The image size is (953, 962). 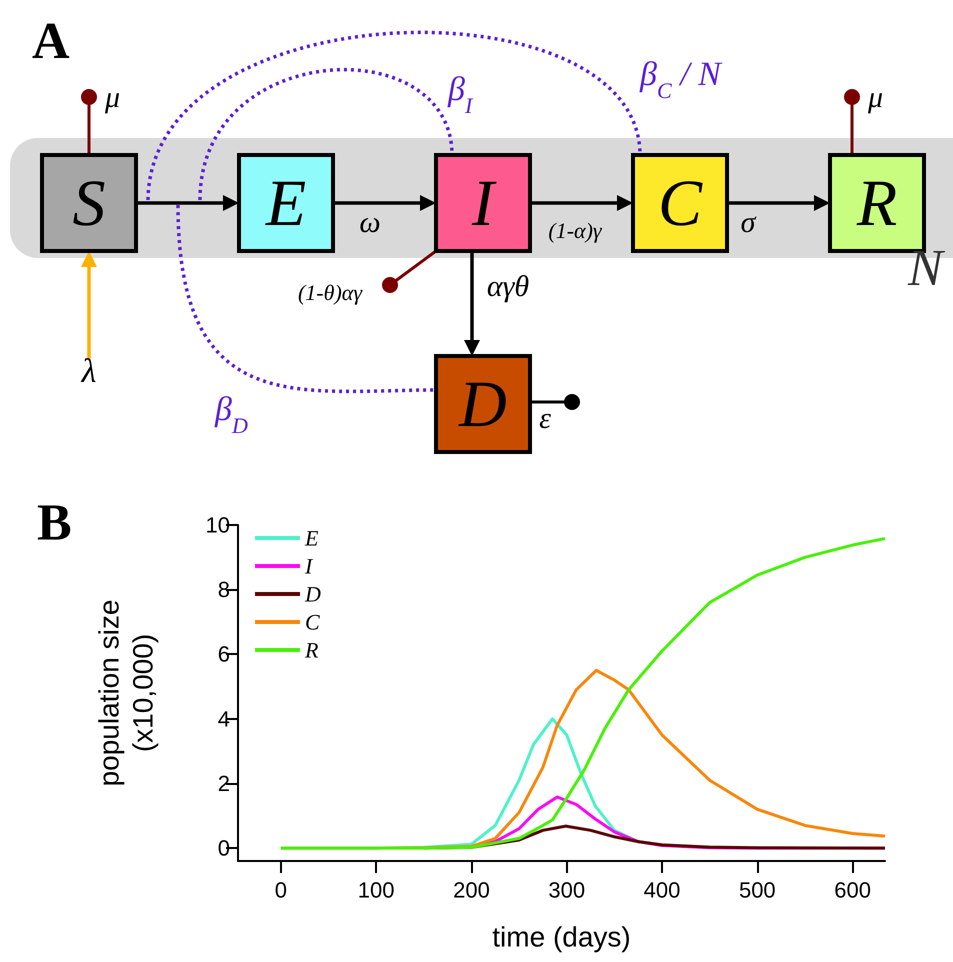 What do you see at coordinates (852, 890) in the screenshot?
I see `x-tick-label: 600` at bounding box center [852, 890].